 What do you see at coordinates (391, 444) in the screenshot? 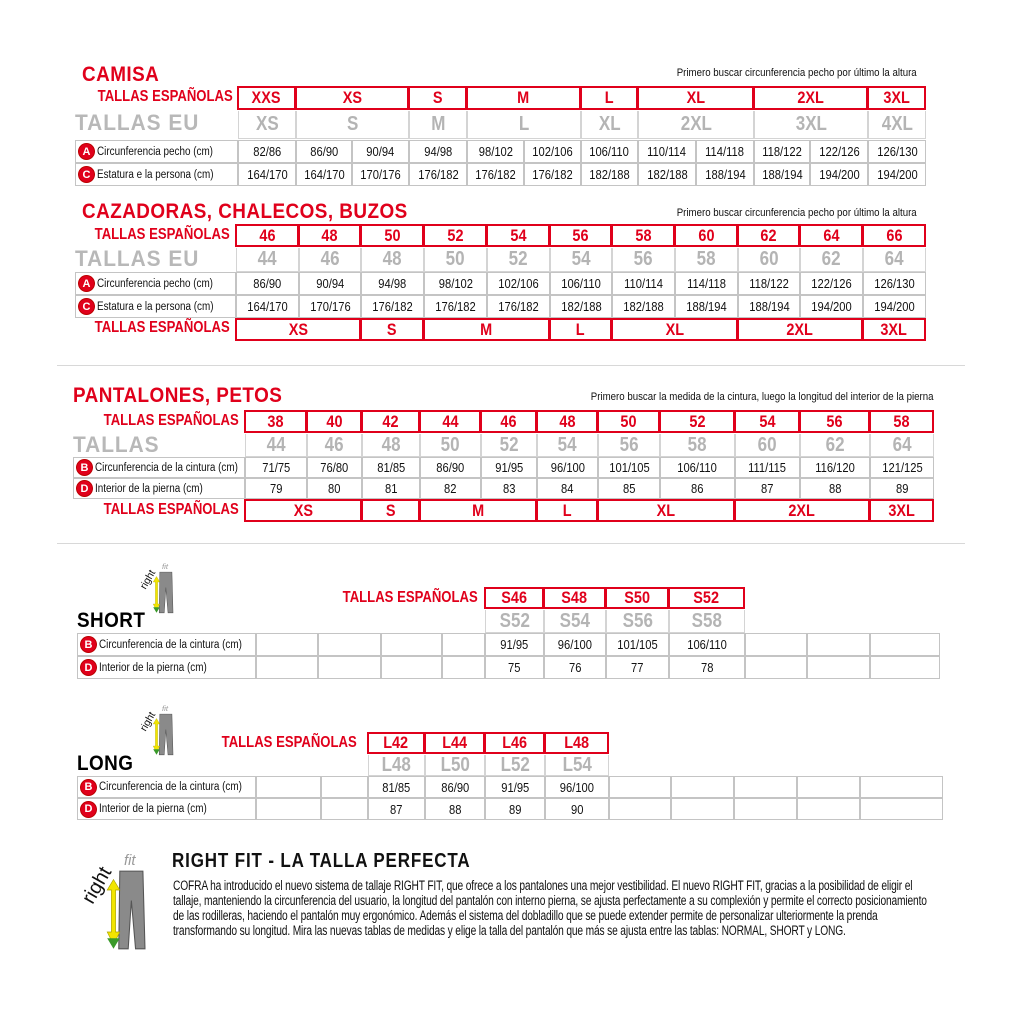
I see `size-eu-cell-text: 48` at bounding box center [391, 444].